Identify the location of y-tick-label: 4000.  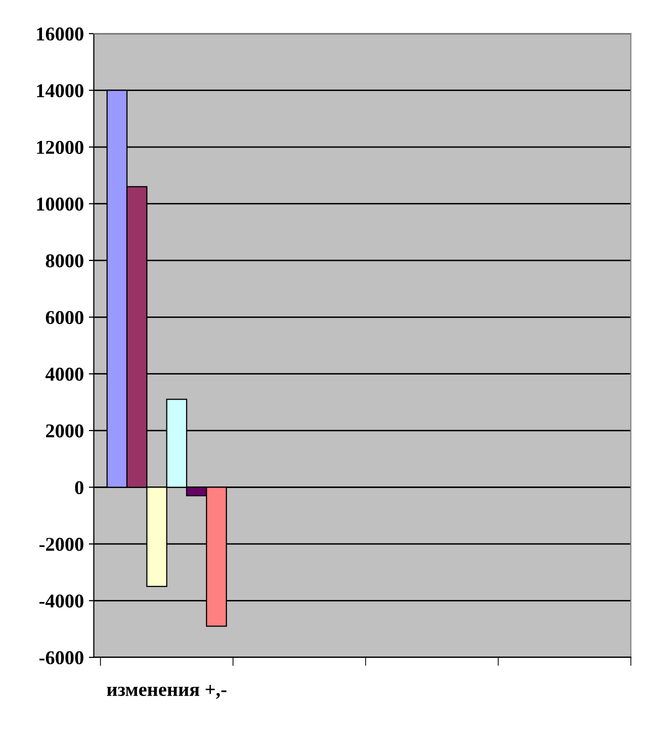
(64, 374).